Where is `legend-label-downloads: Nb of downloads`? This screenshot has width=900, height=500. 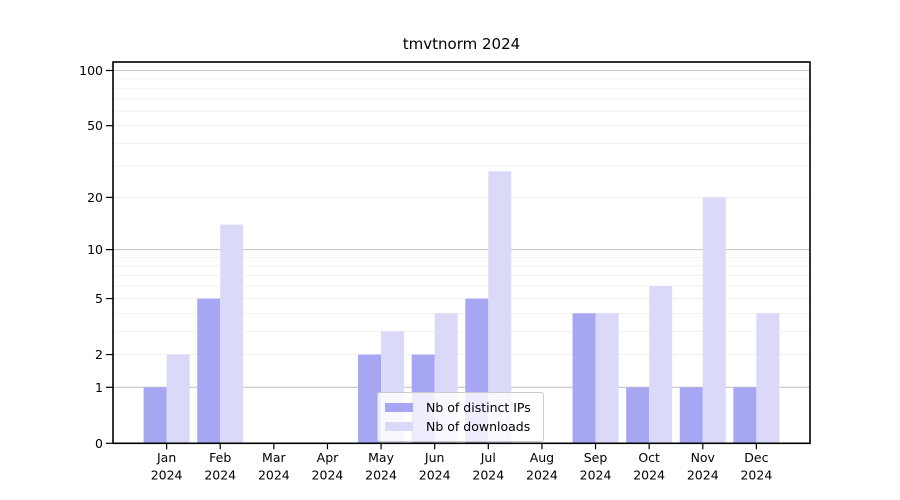 legend-label-downloads: Nb of downloads is located at coordinates (478, 426).